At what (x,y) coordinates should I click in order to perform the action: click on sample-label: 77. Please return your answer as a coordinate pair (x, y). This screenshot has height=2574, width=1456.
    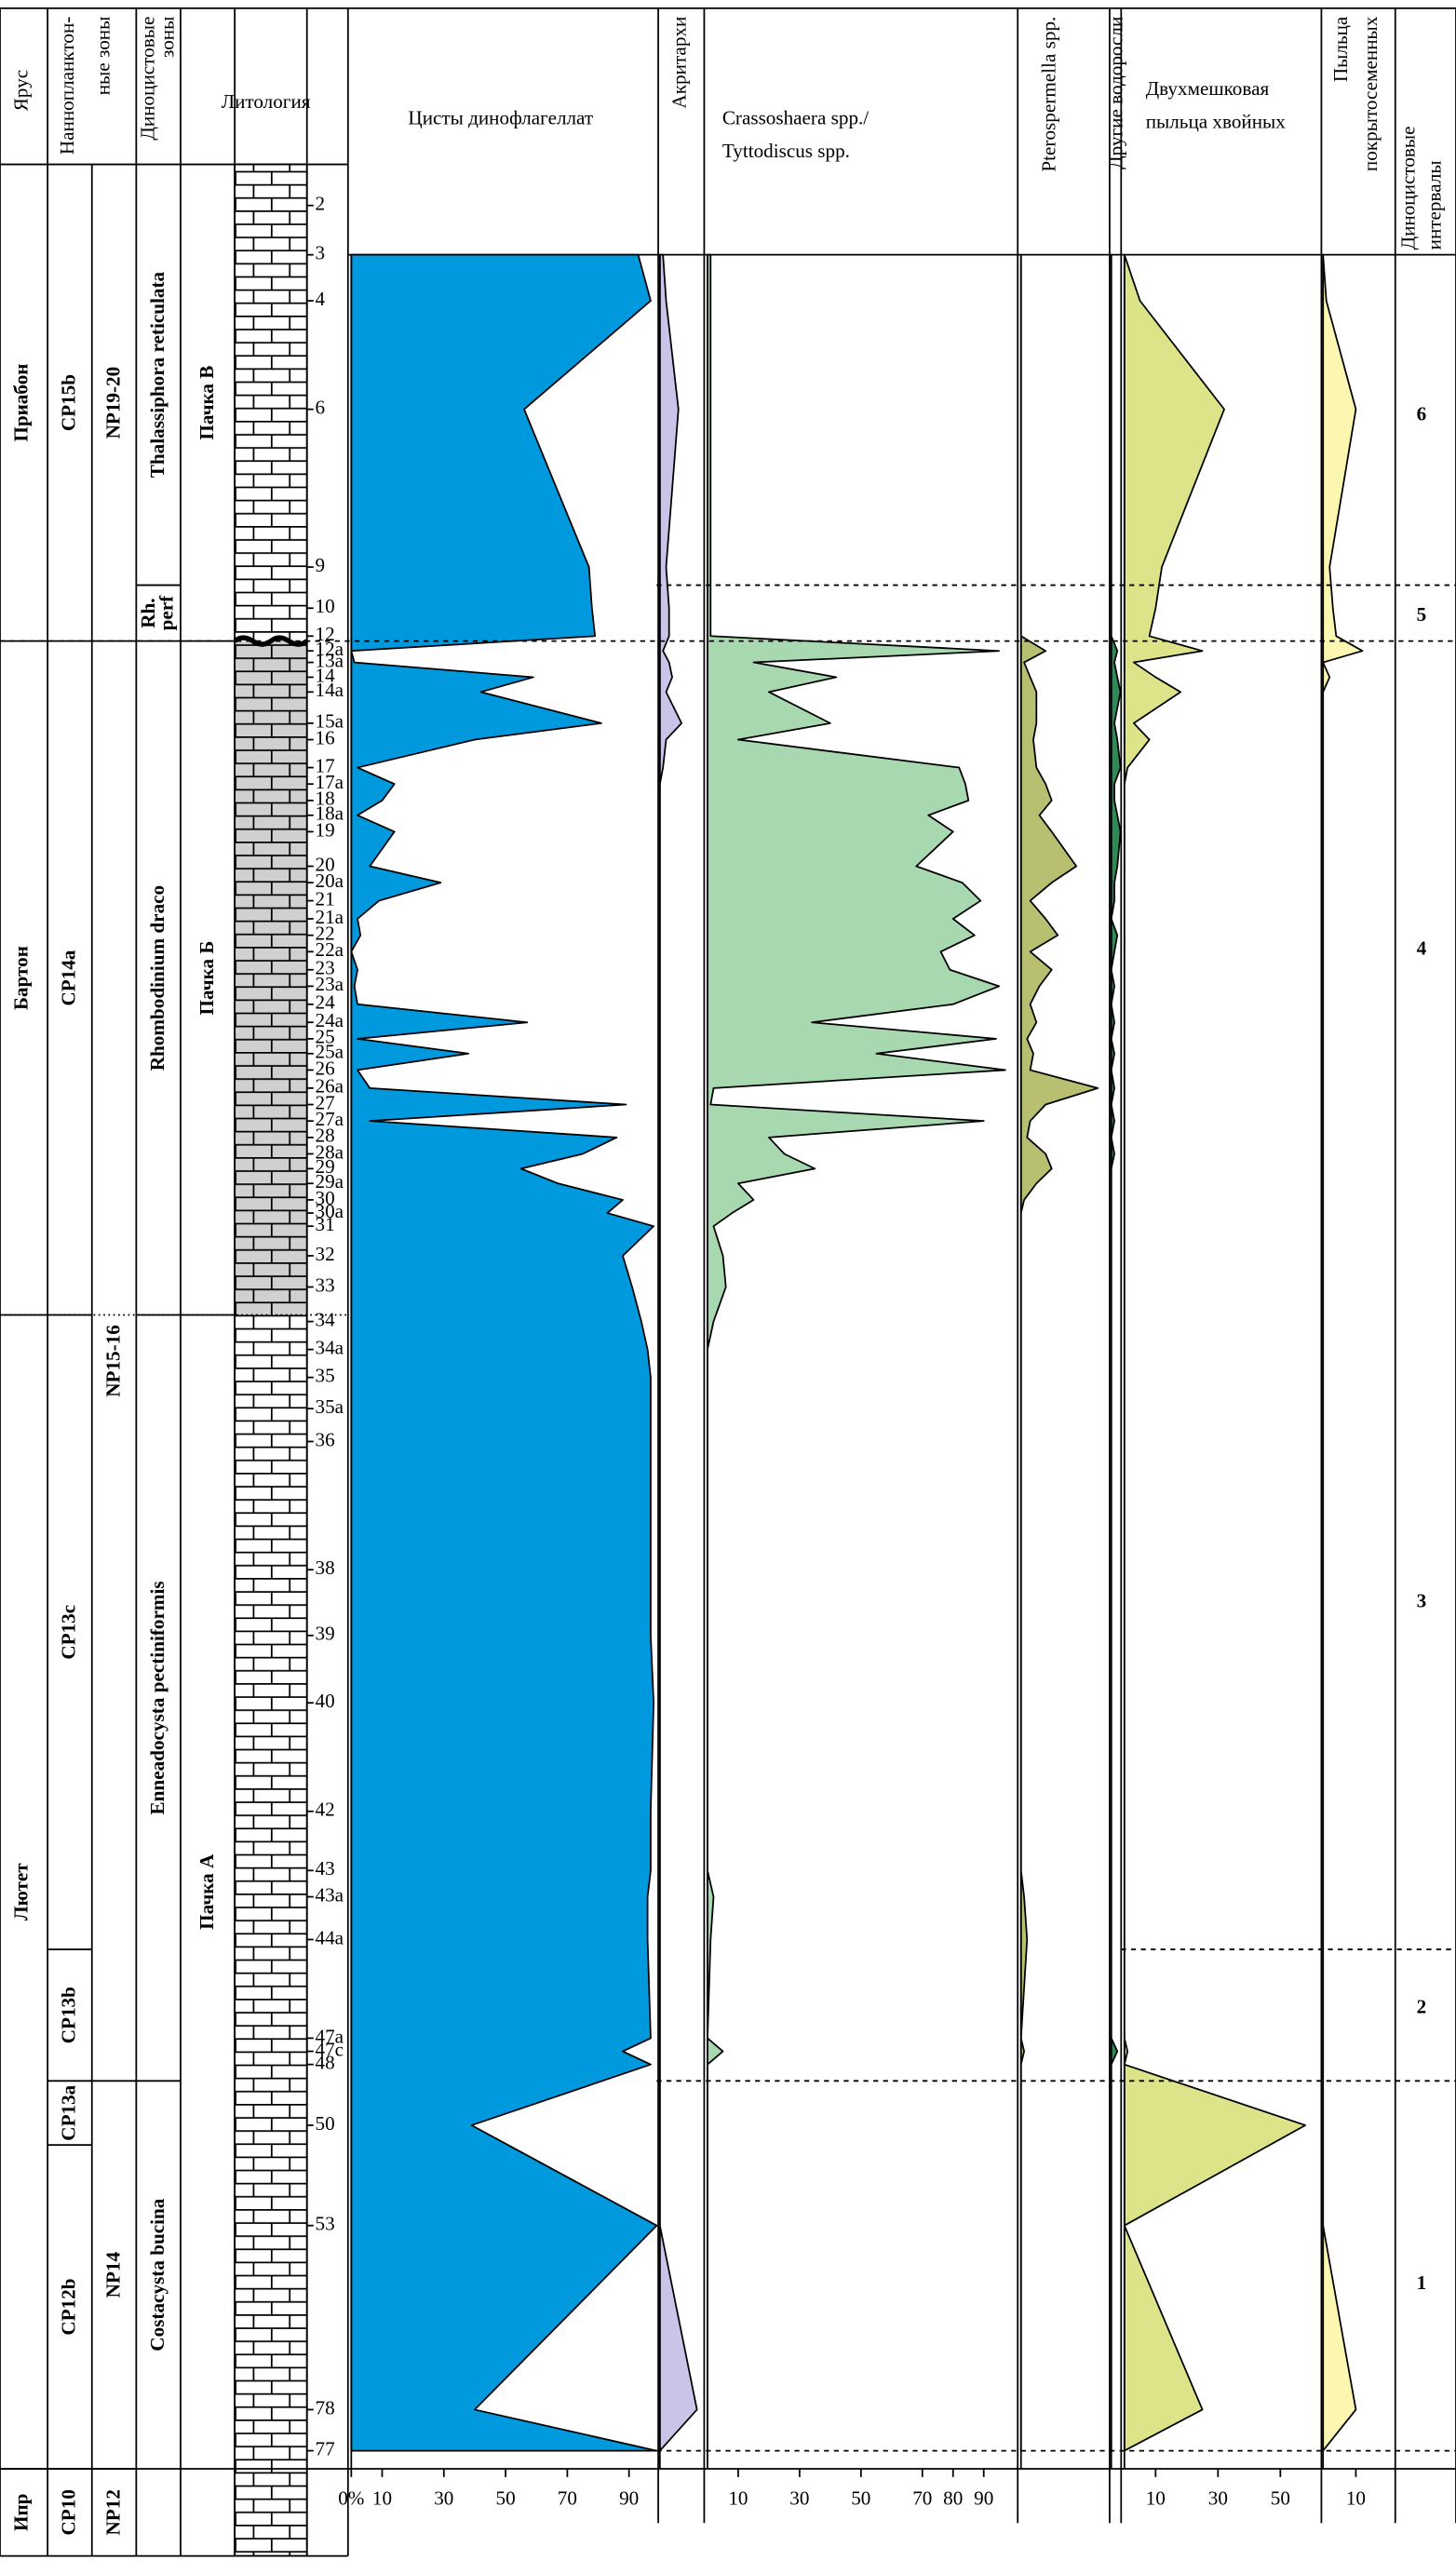
    Looking at the image, I should click on (325, 2448).